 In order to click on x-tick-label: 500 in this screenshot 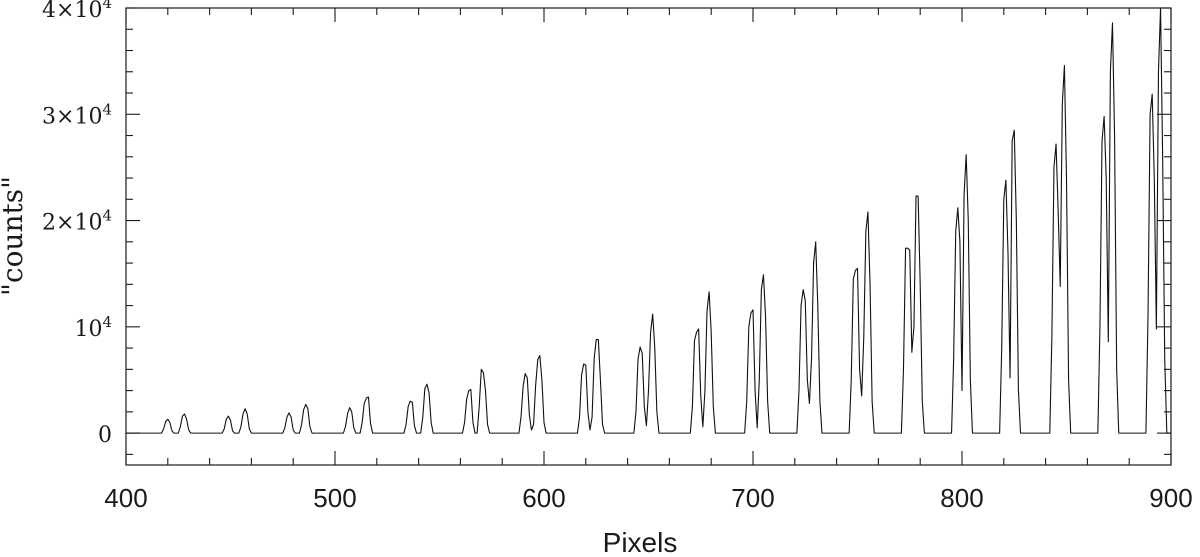, I will do `click(334, 498)`.